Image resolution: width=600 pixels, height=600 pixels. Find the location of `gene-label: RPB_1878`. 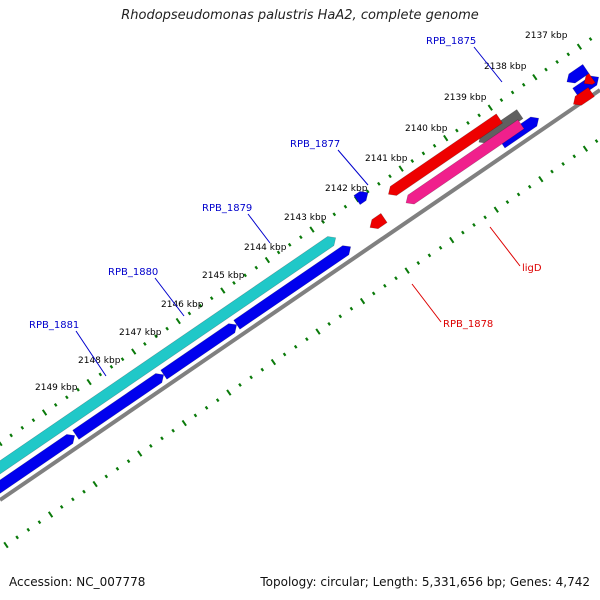

gene-label: RPB_1878 is located at coordinates (468, 324).